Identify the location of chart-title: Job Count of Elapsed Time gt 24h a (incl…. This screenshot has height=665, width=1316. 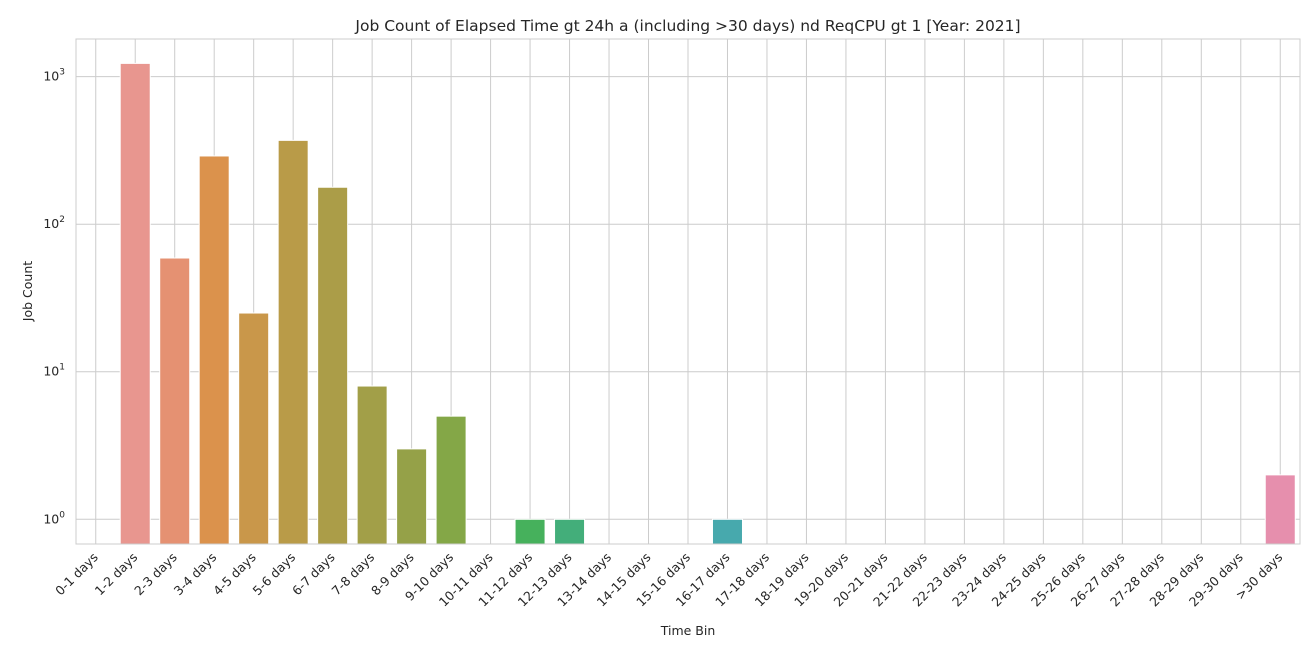
(687, 26).